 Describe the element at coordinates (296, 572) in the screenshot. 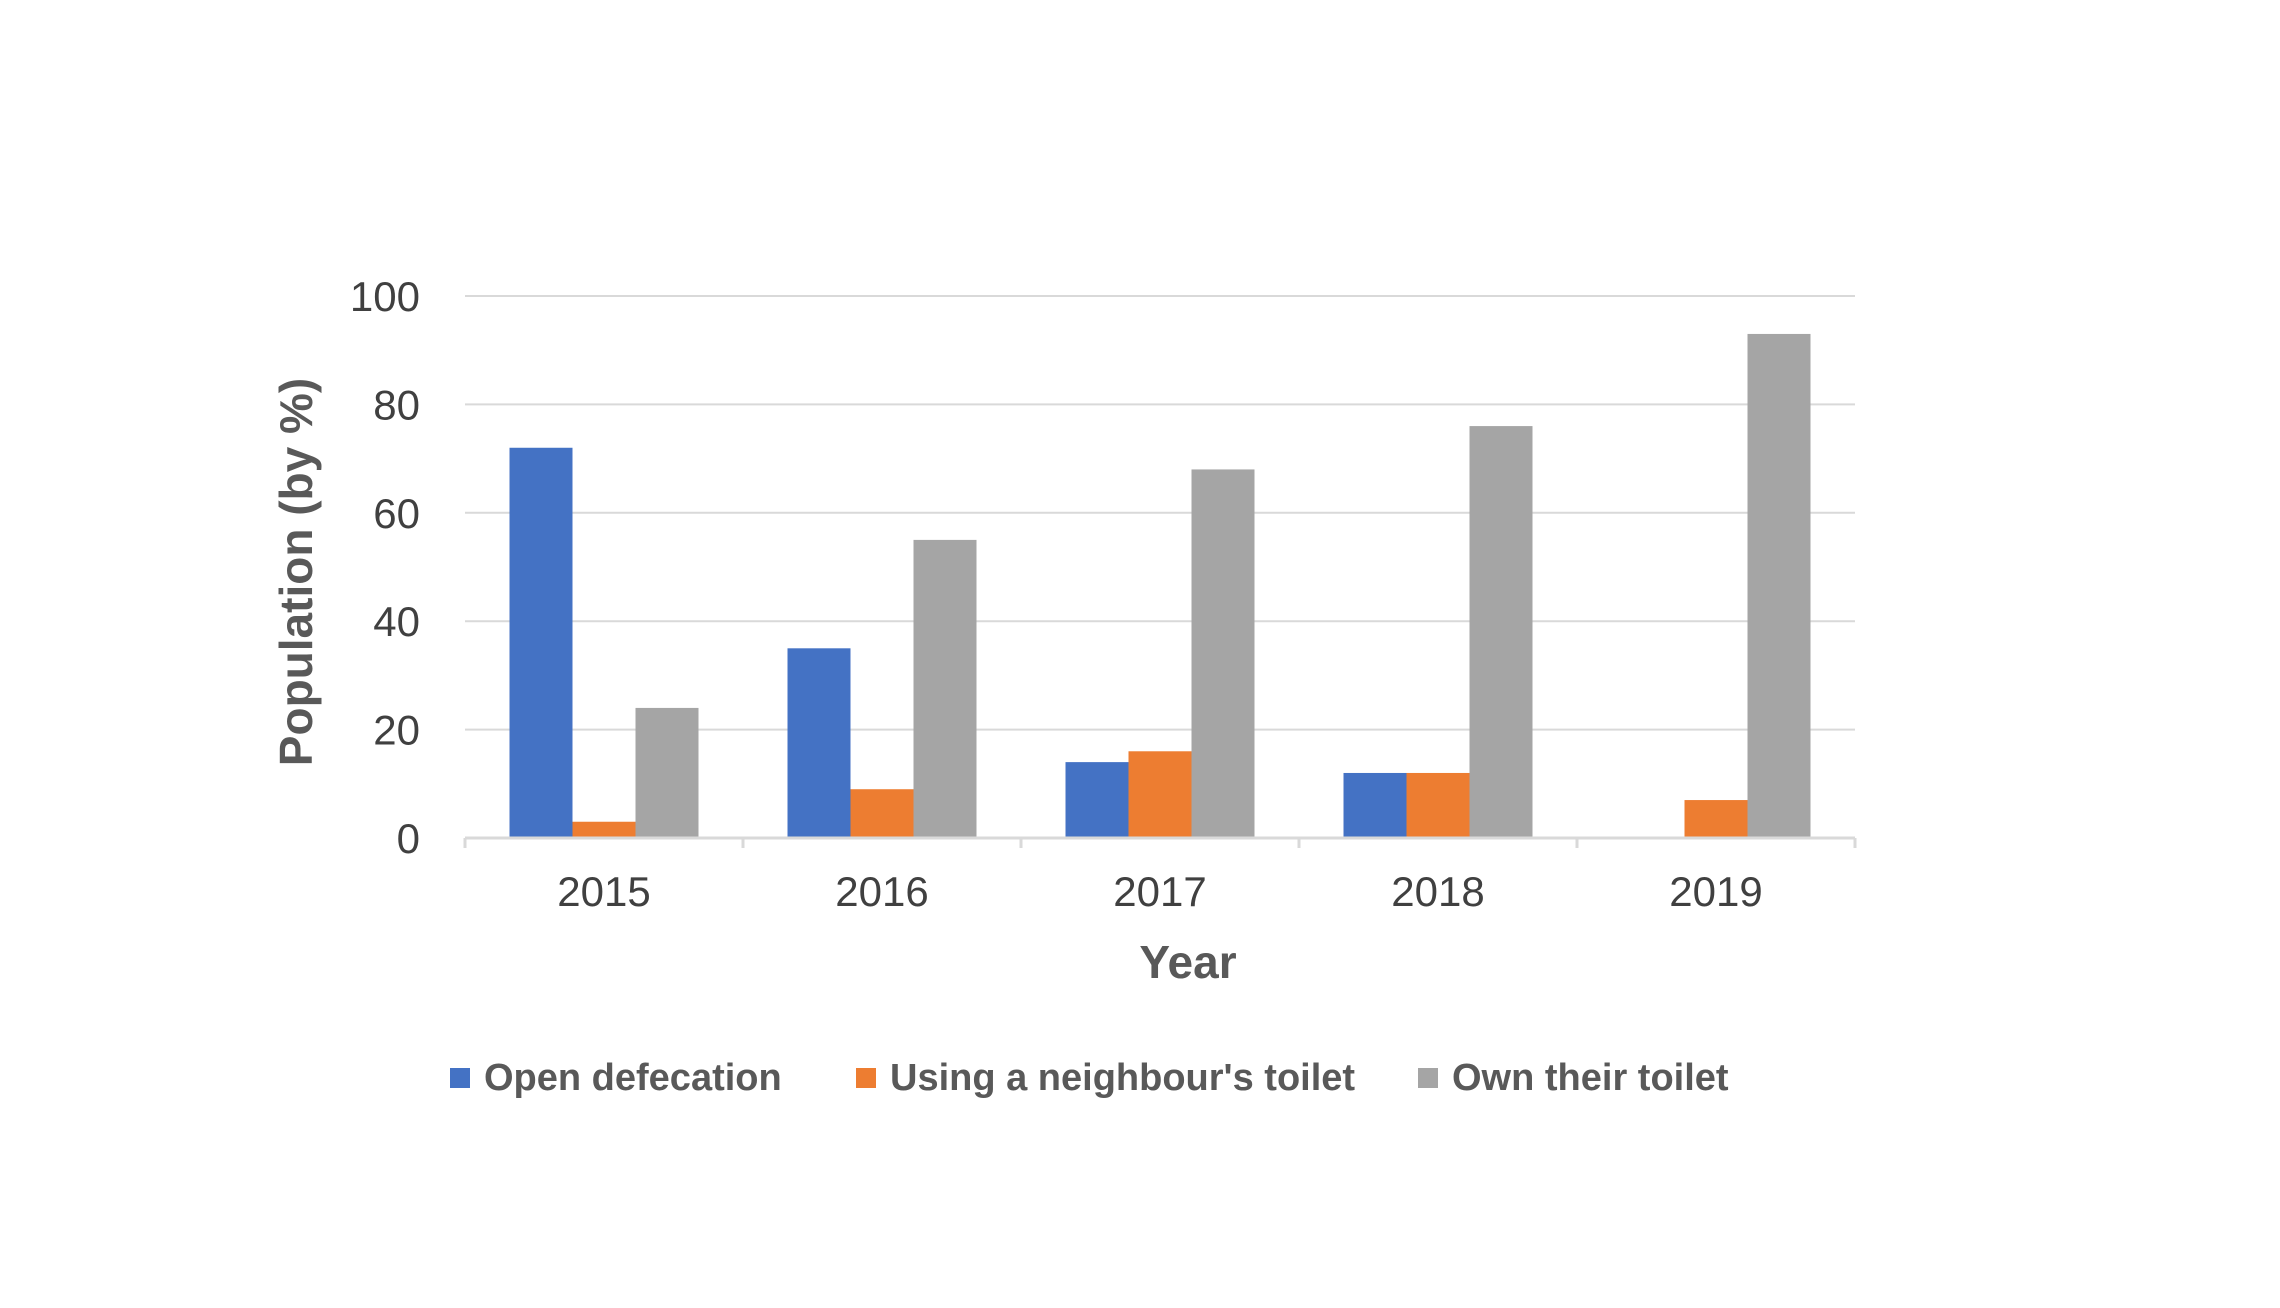

I see `y-axis-title: Population (by %)` at that location.